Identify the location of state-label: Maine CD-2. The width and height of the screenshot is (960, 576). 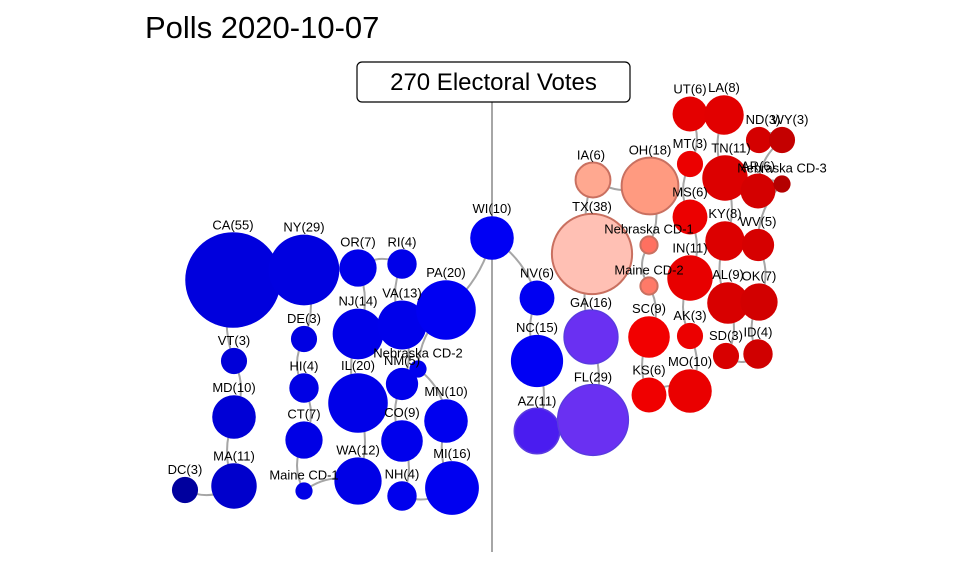
(648, 269).